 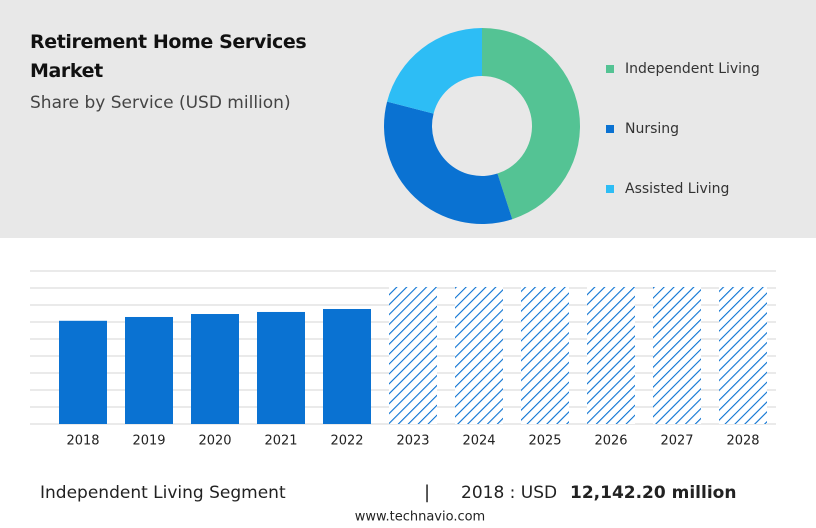 I want to click on title-box: Retirement Home Services Market, so click(x=168, y=56).